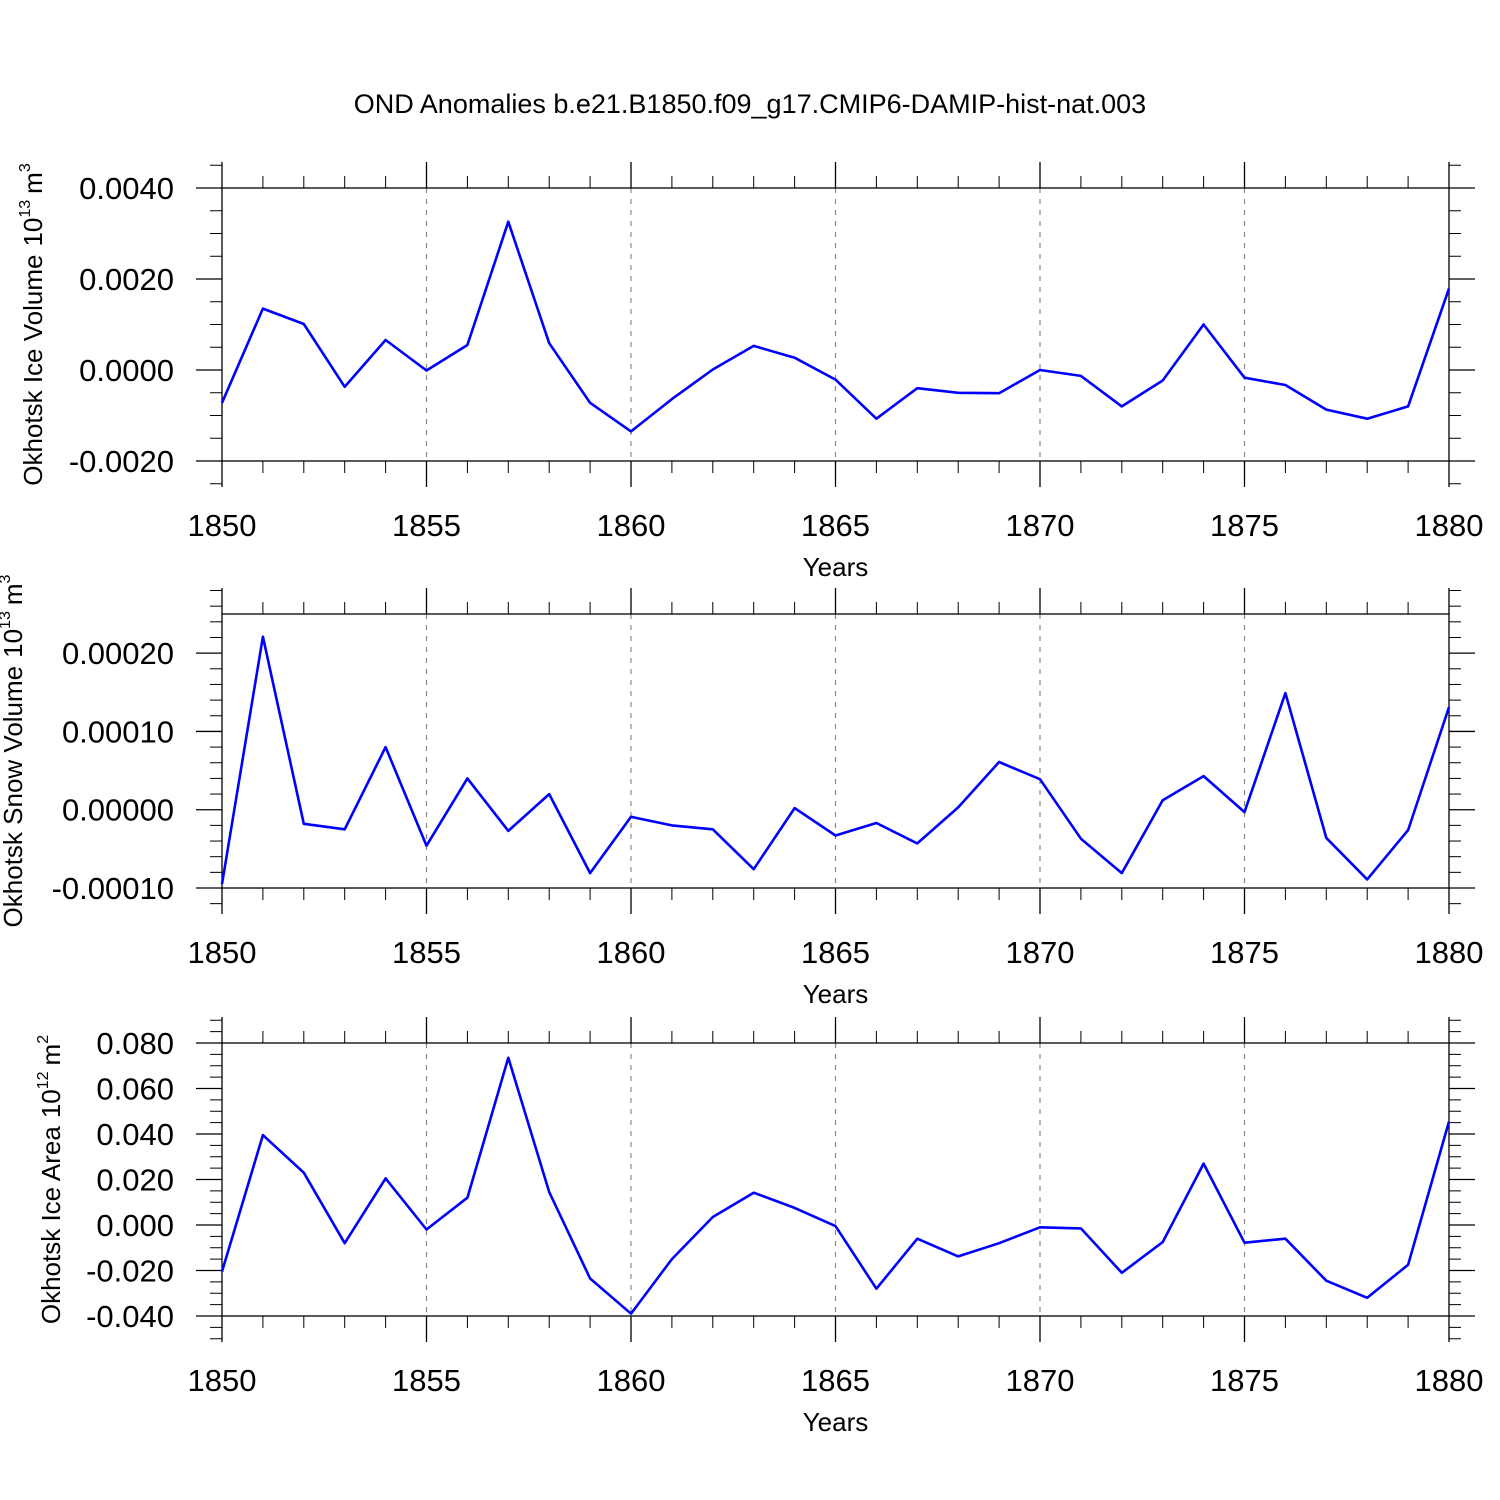 The image size is (1500, 1500). Describe the element at coordinates (135, 1043) in the screenshot. I see `y-tick-label: 0.080` at that location.